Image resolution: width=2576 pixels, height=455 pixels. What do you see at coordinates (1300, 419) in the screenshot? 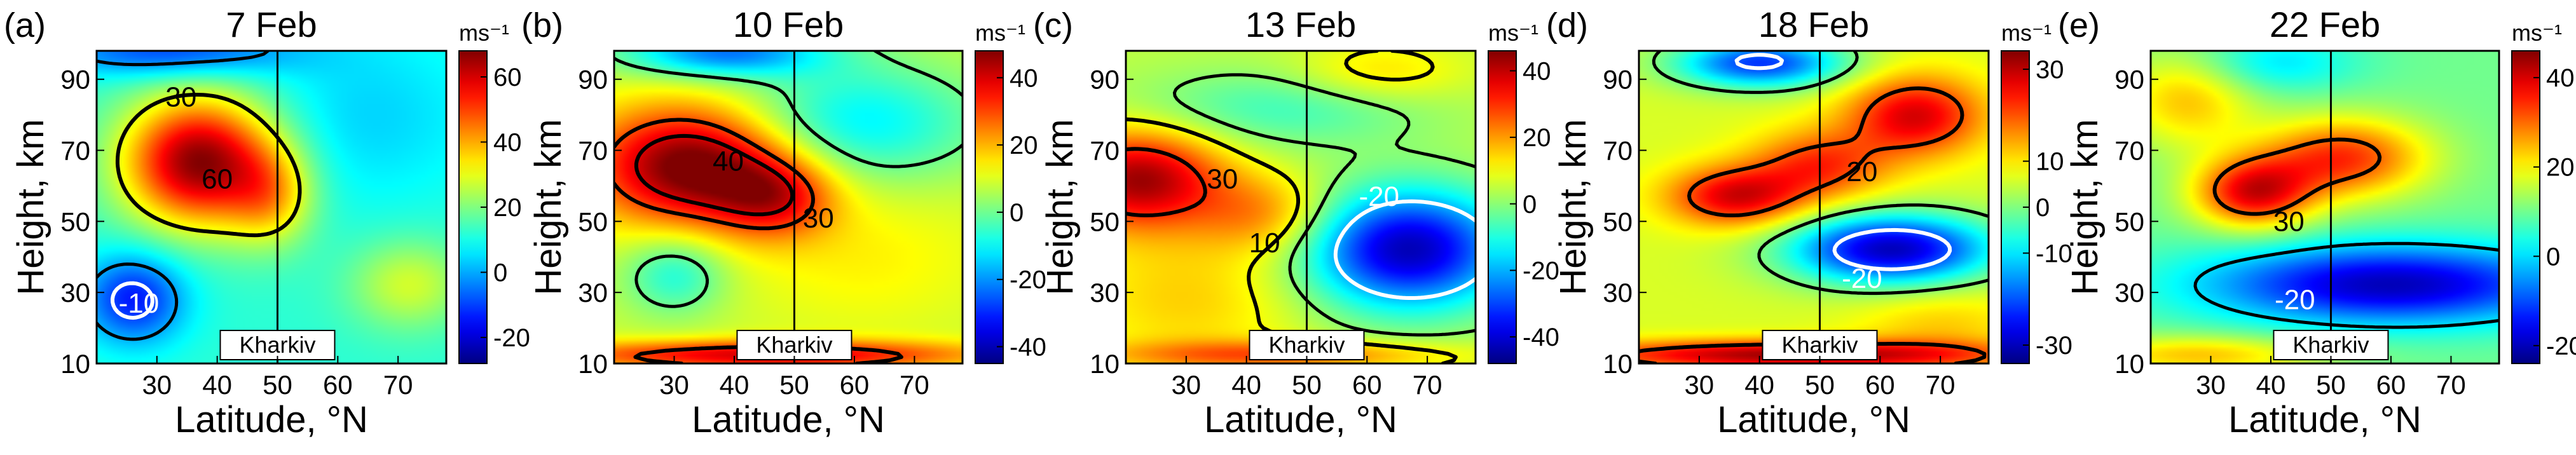
I see `x-axis-label-c: Latitude, °N` at bounding box center [1300, 419].